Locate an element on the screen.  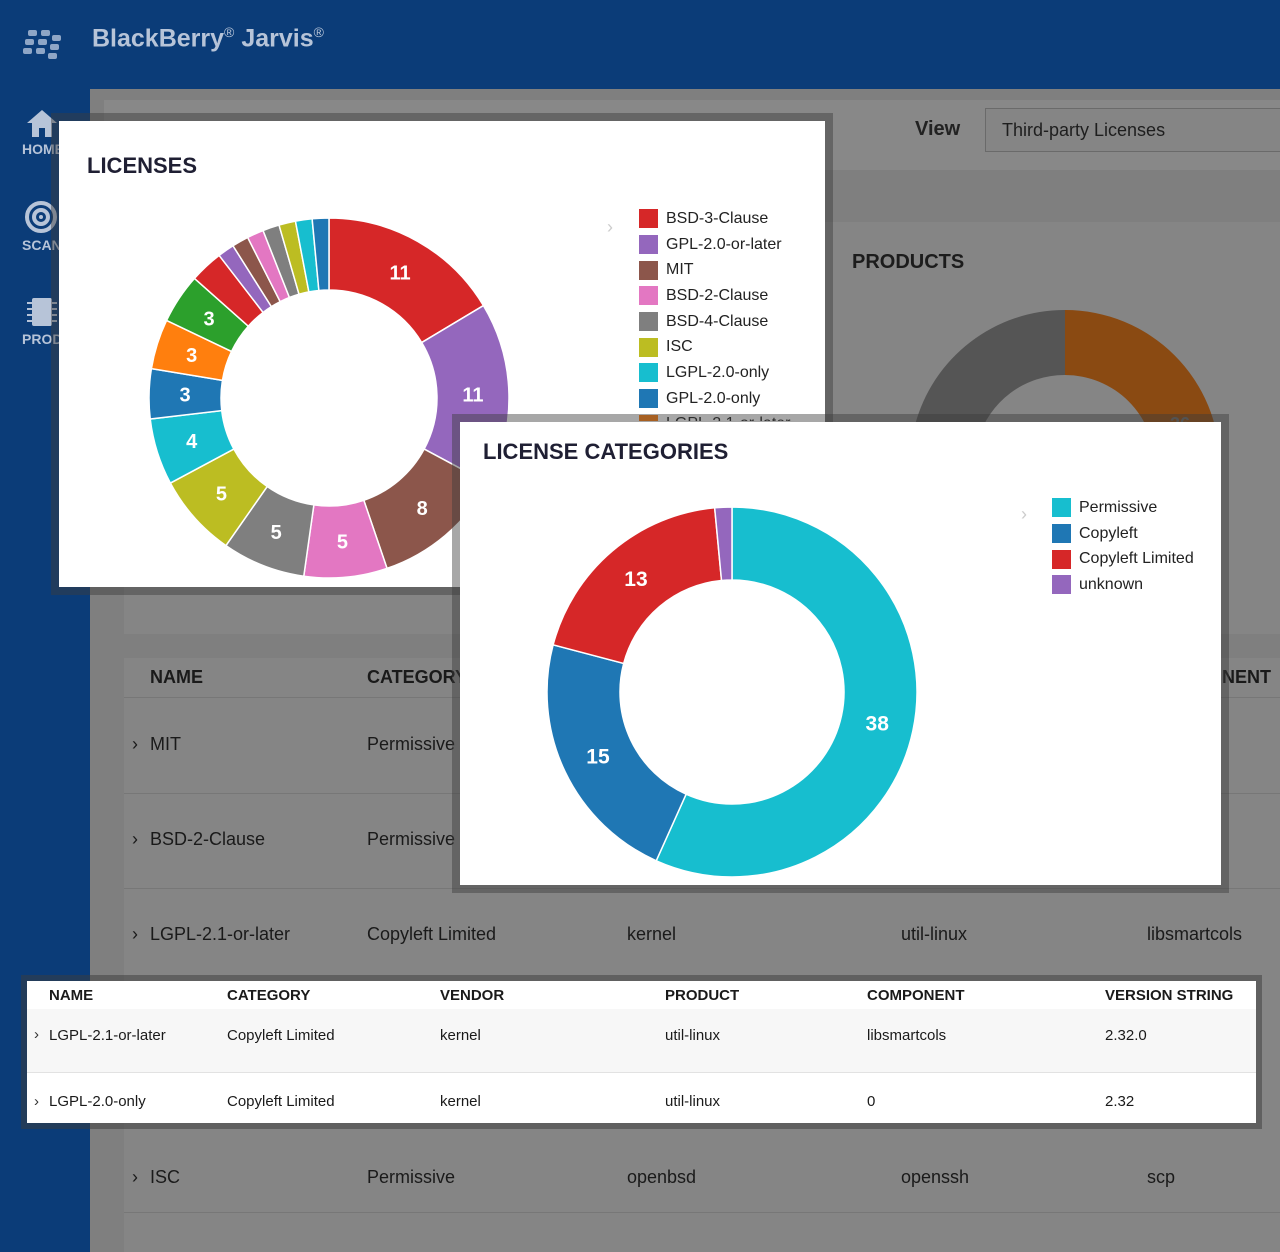
header-component: COMPONENT is located at coordinates (916, 995).